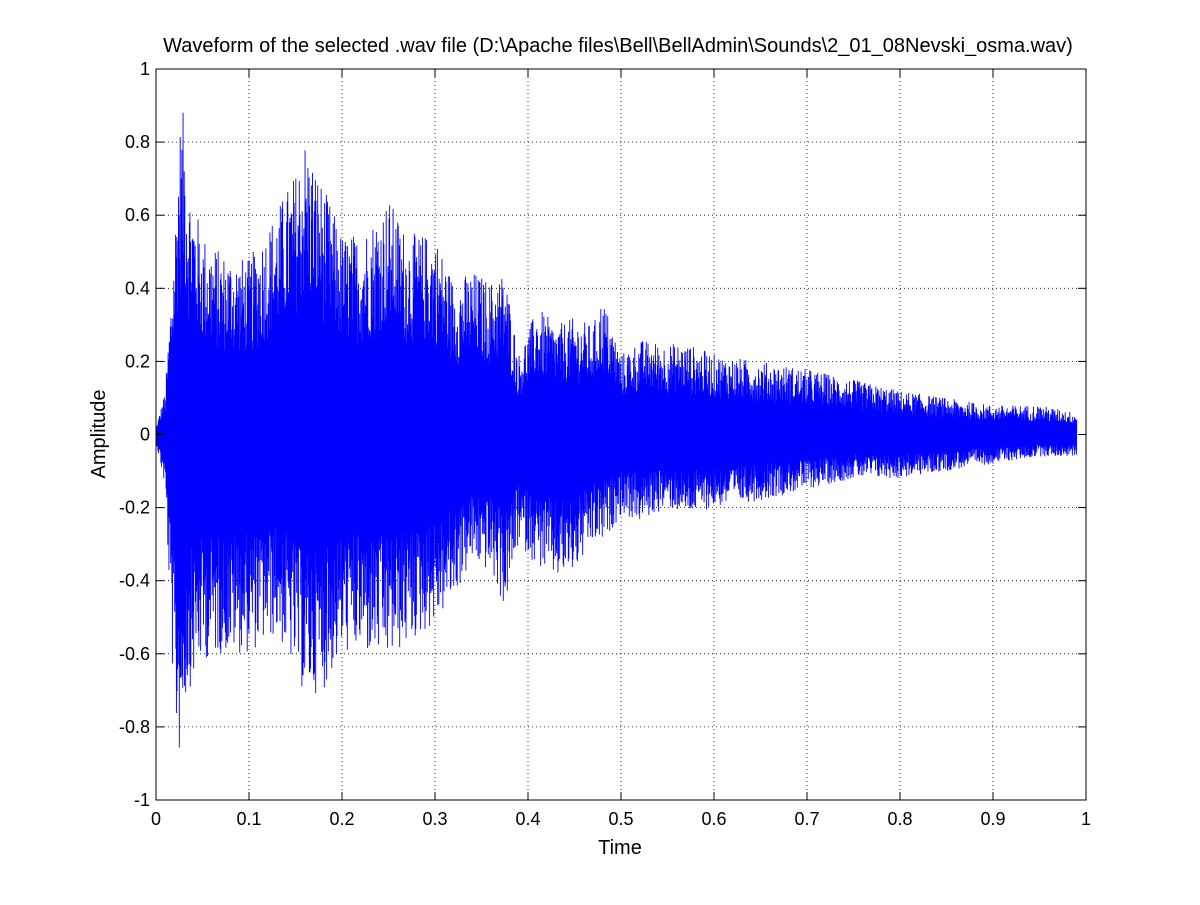 The image size is (1200, 905). What do you see at coordinates (134, 654) in the screenshot?
I see `y-tick-label: -0.6` at bounding box center [134, 654].